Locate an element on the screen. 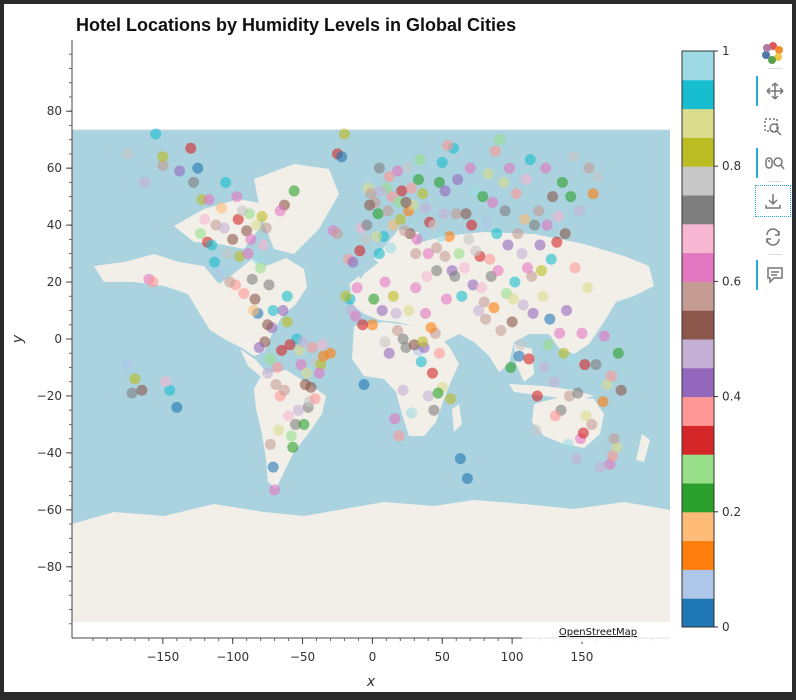 This screenshot has height=700, width=796. wheel-zoom-icon is located at coordinates (774, 163).